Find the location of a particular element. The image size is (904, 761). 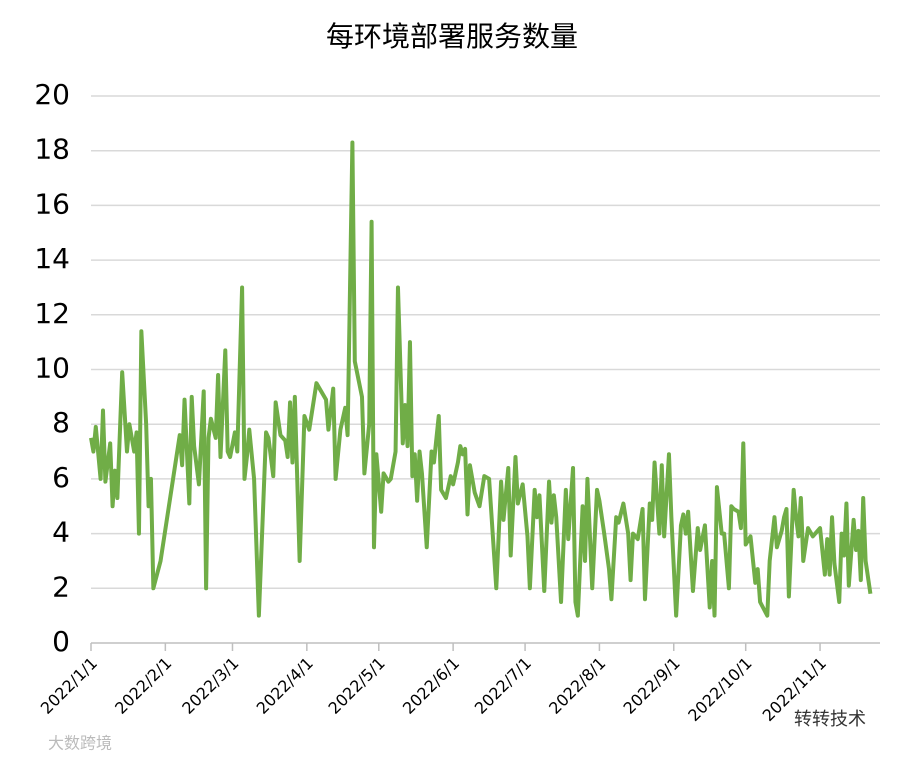

y-tick-label: 16 is located at coordinates (52, 203).